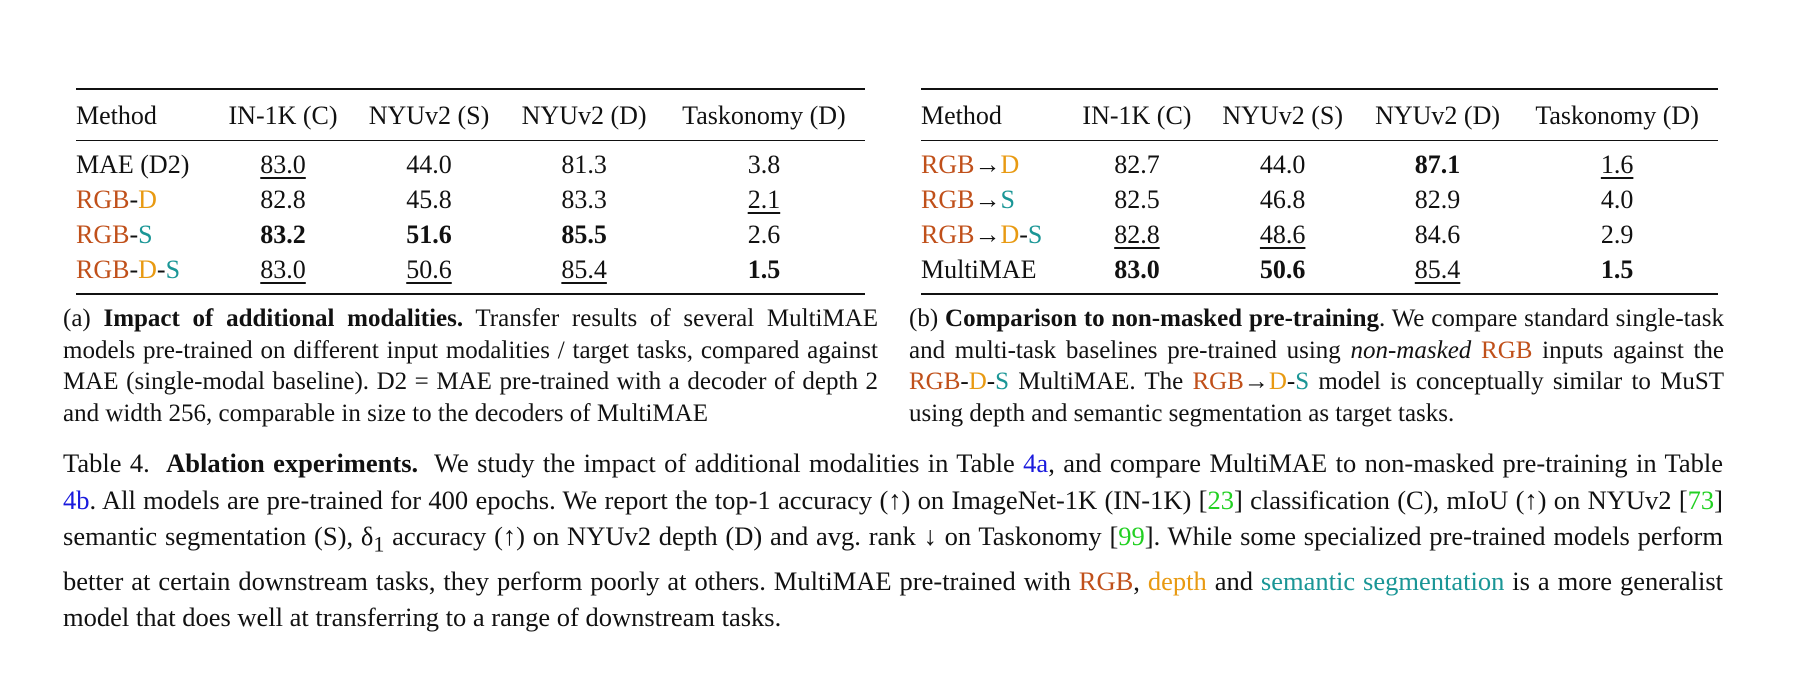 The width and height of the screenshot is (1802, 688). I want to click on punct: ., so click(1382, 318).